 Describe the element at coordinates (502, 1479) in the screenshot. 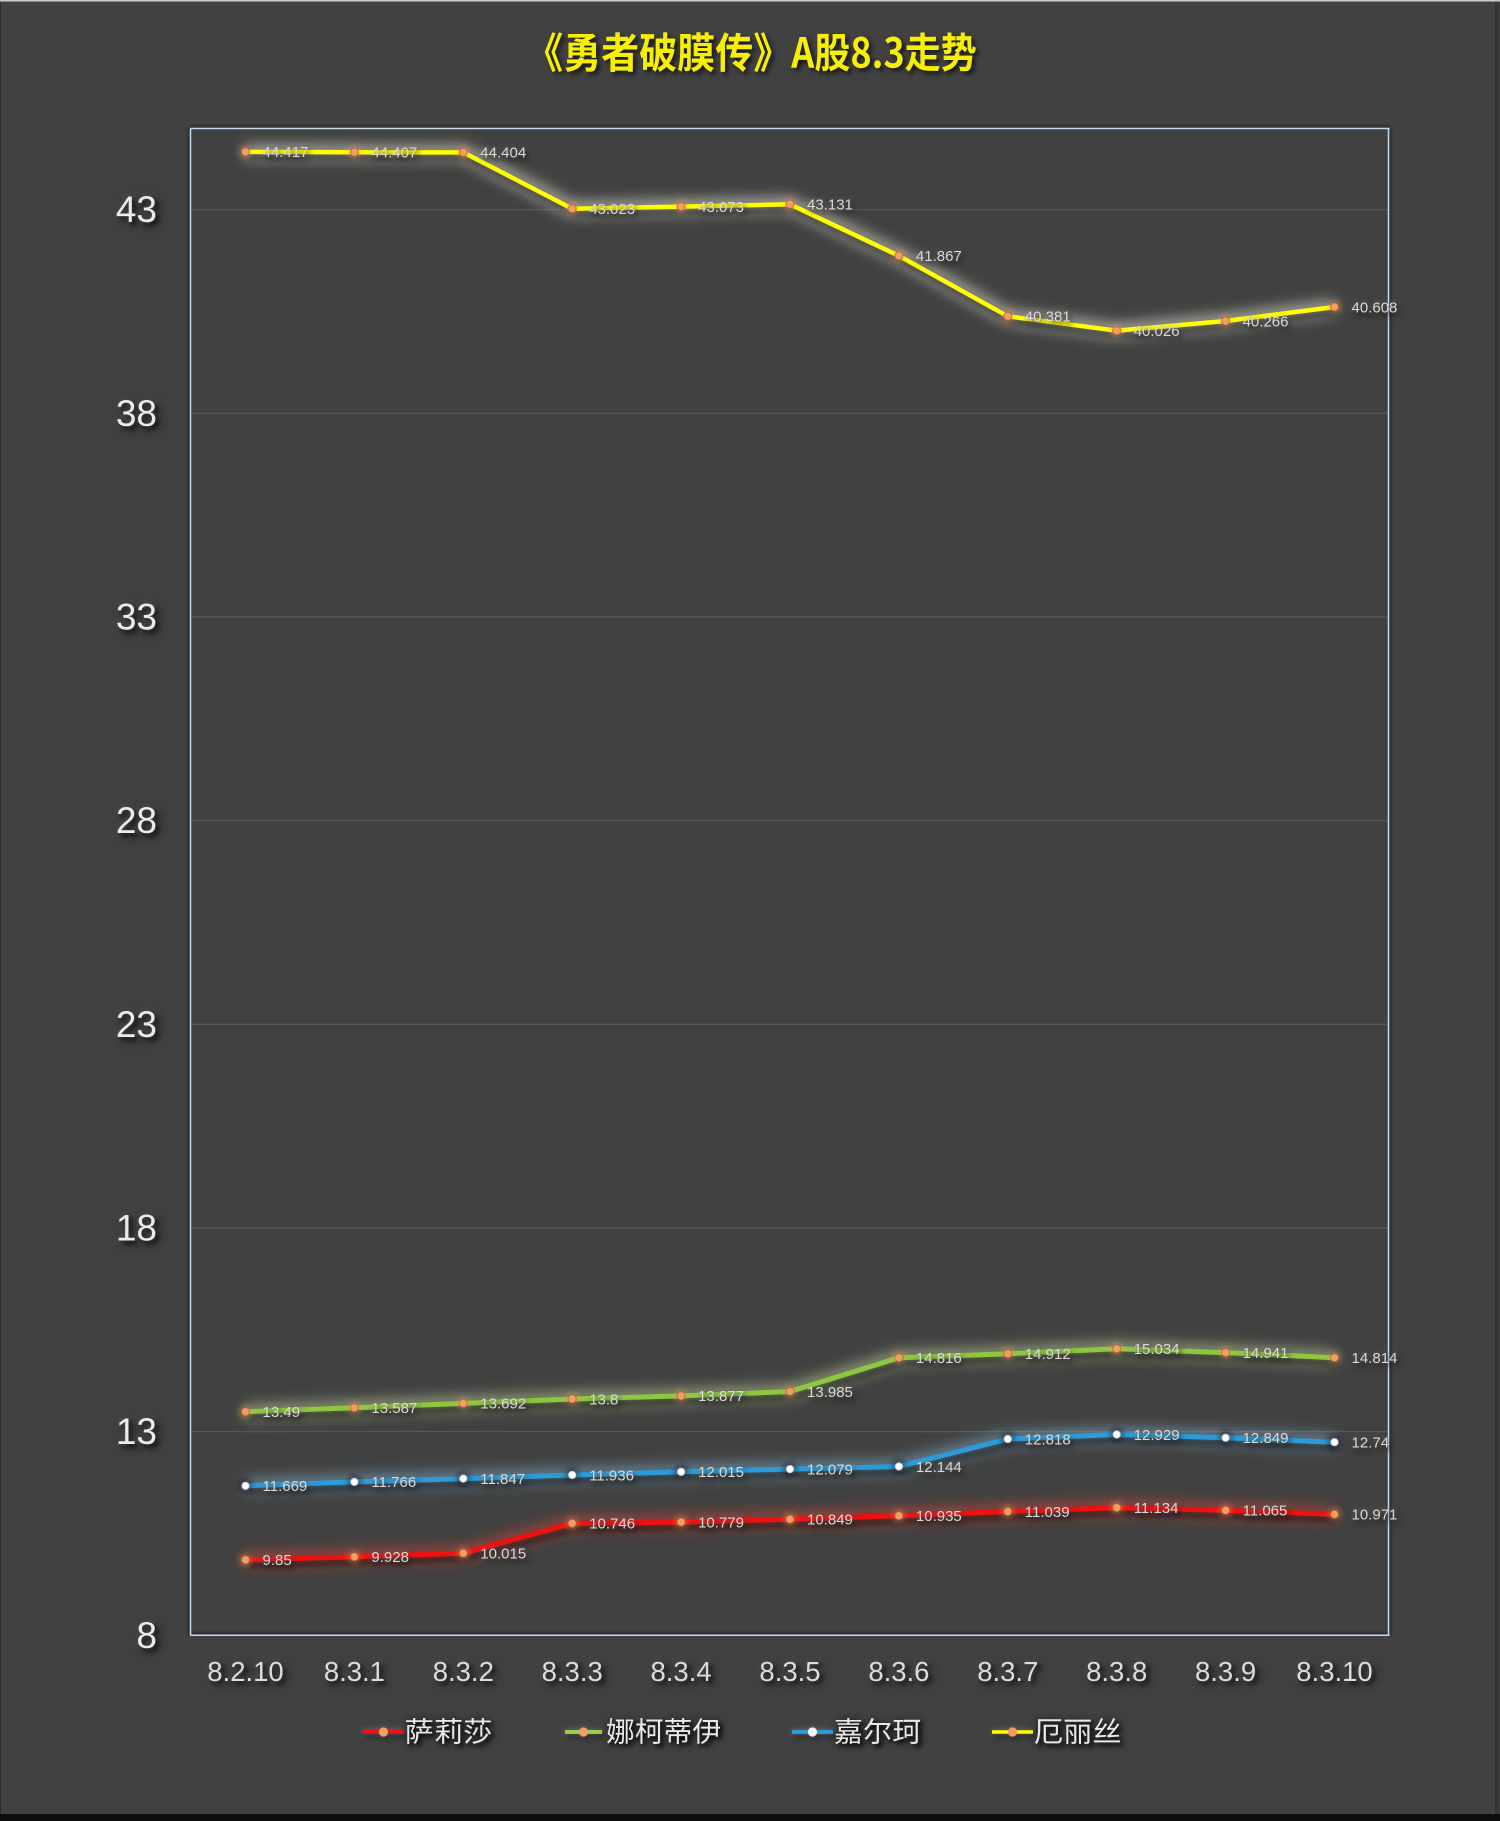

I see `svg-text: 11.847` at that location.